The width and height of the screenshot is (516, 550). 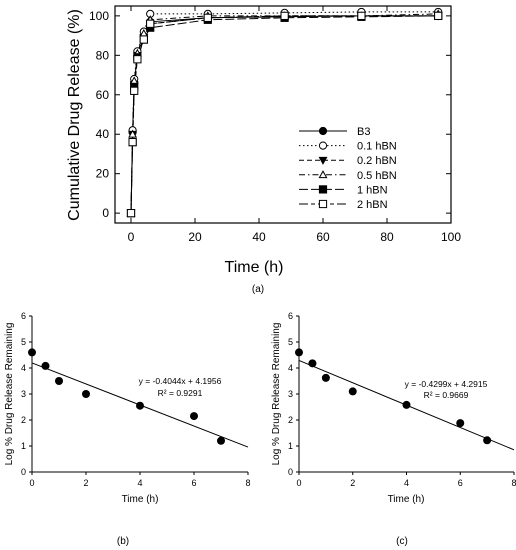 What do you see at coordinates (23, 446) in the screenshot?
I see `panel-b-y-tick-label: 1` at bounding box center [23, 446].